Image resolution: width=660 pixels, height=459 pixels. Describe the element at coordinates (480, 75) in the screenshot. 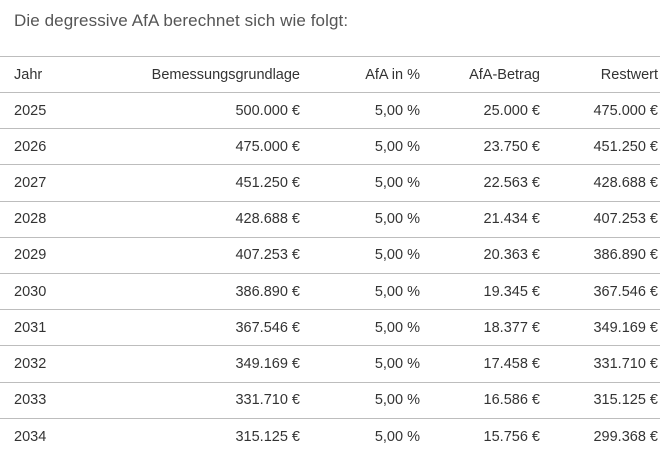

I see `header-amount: AfA-Betrag` at that location.